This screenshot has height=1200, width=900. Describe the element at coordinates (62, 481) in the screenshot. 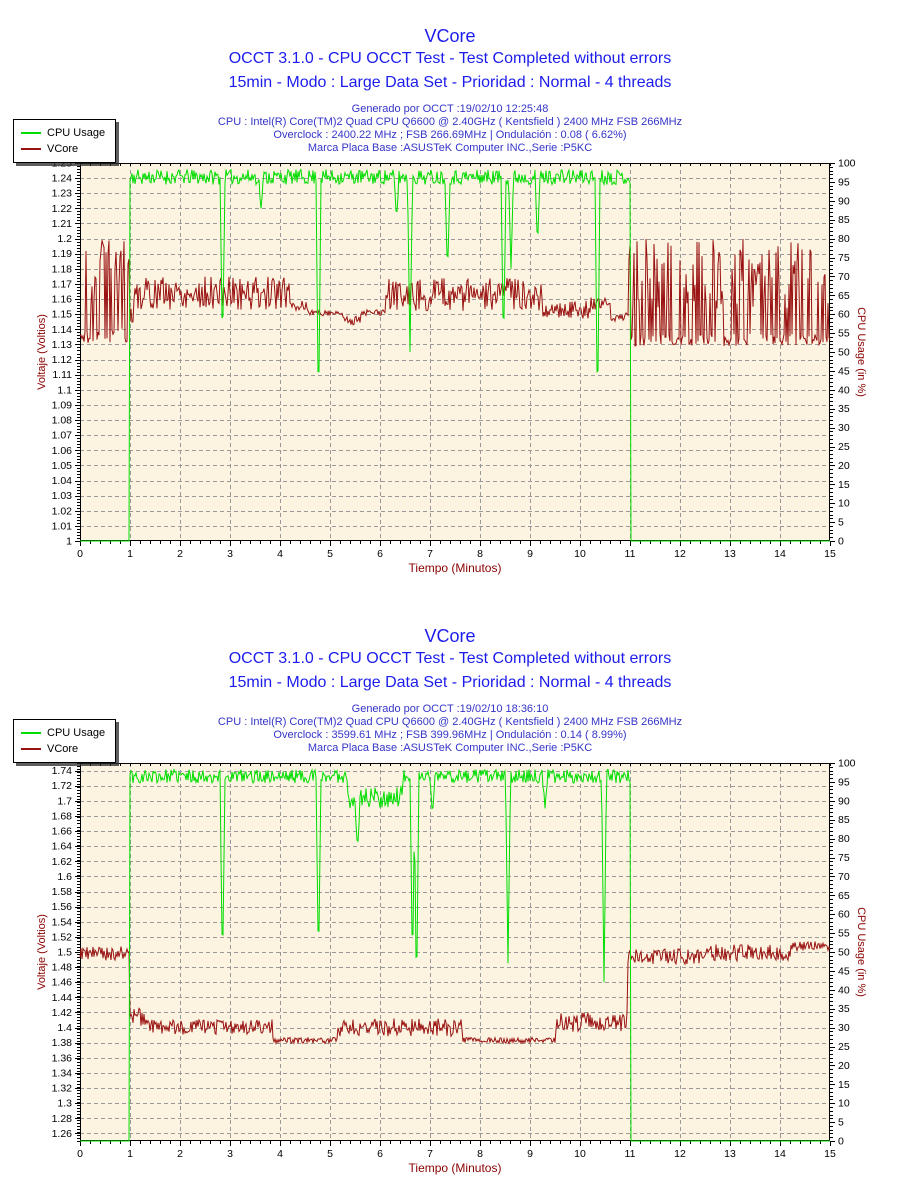

I see `svg-text: 1.04` at that location.